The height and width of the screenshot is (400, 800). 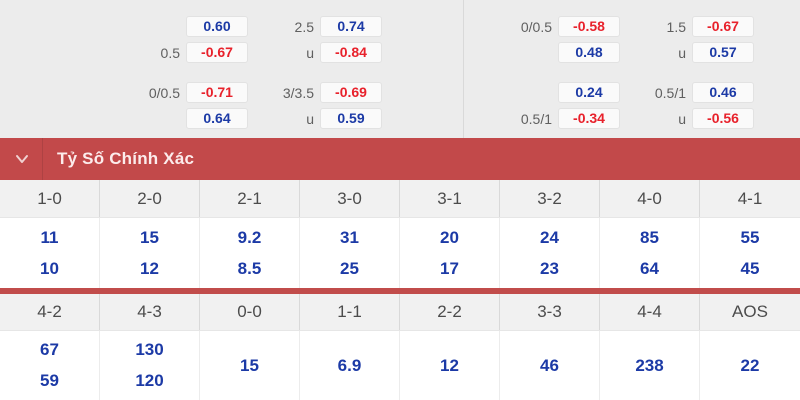 What do you see at coordinates (550, 365) in the screenshot?
I see `score-odds-cell: 46` at bounding box center [550, 365].